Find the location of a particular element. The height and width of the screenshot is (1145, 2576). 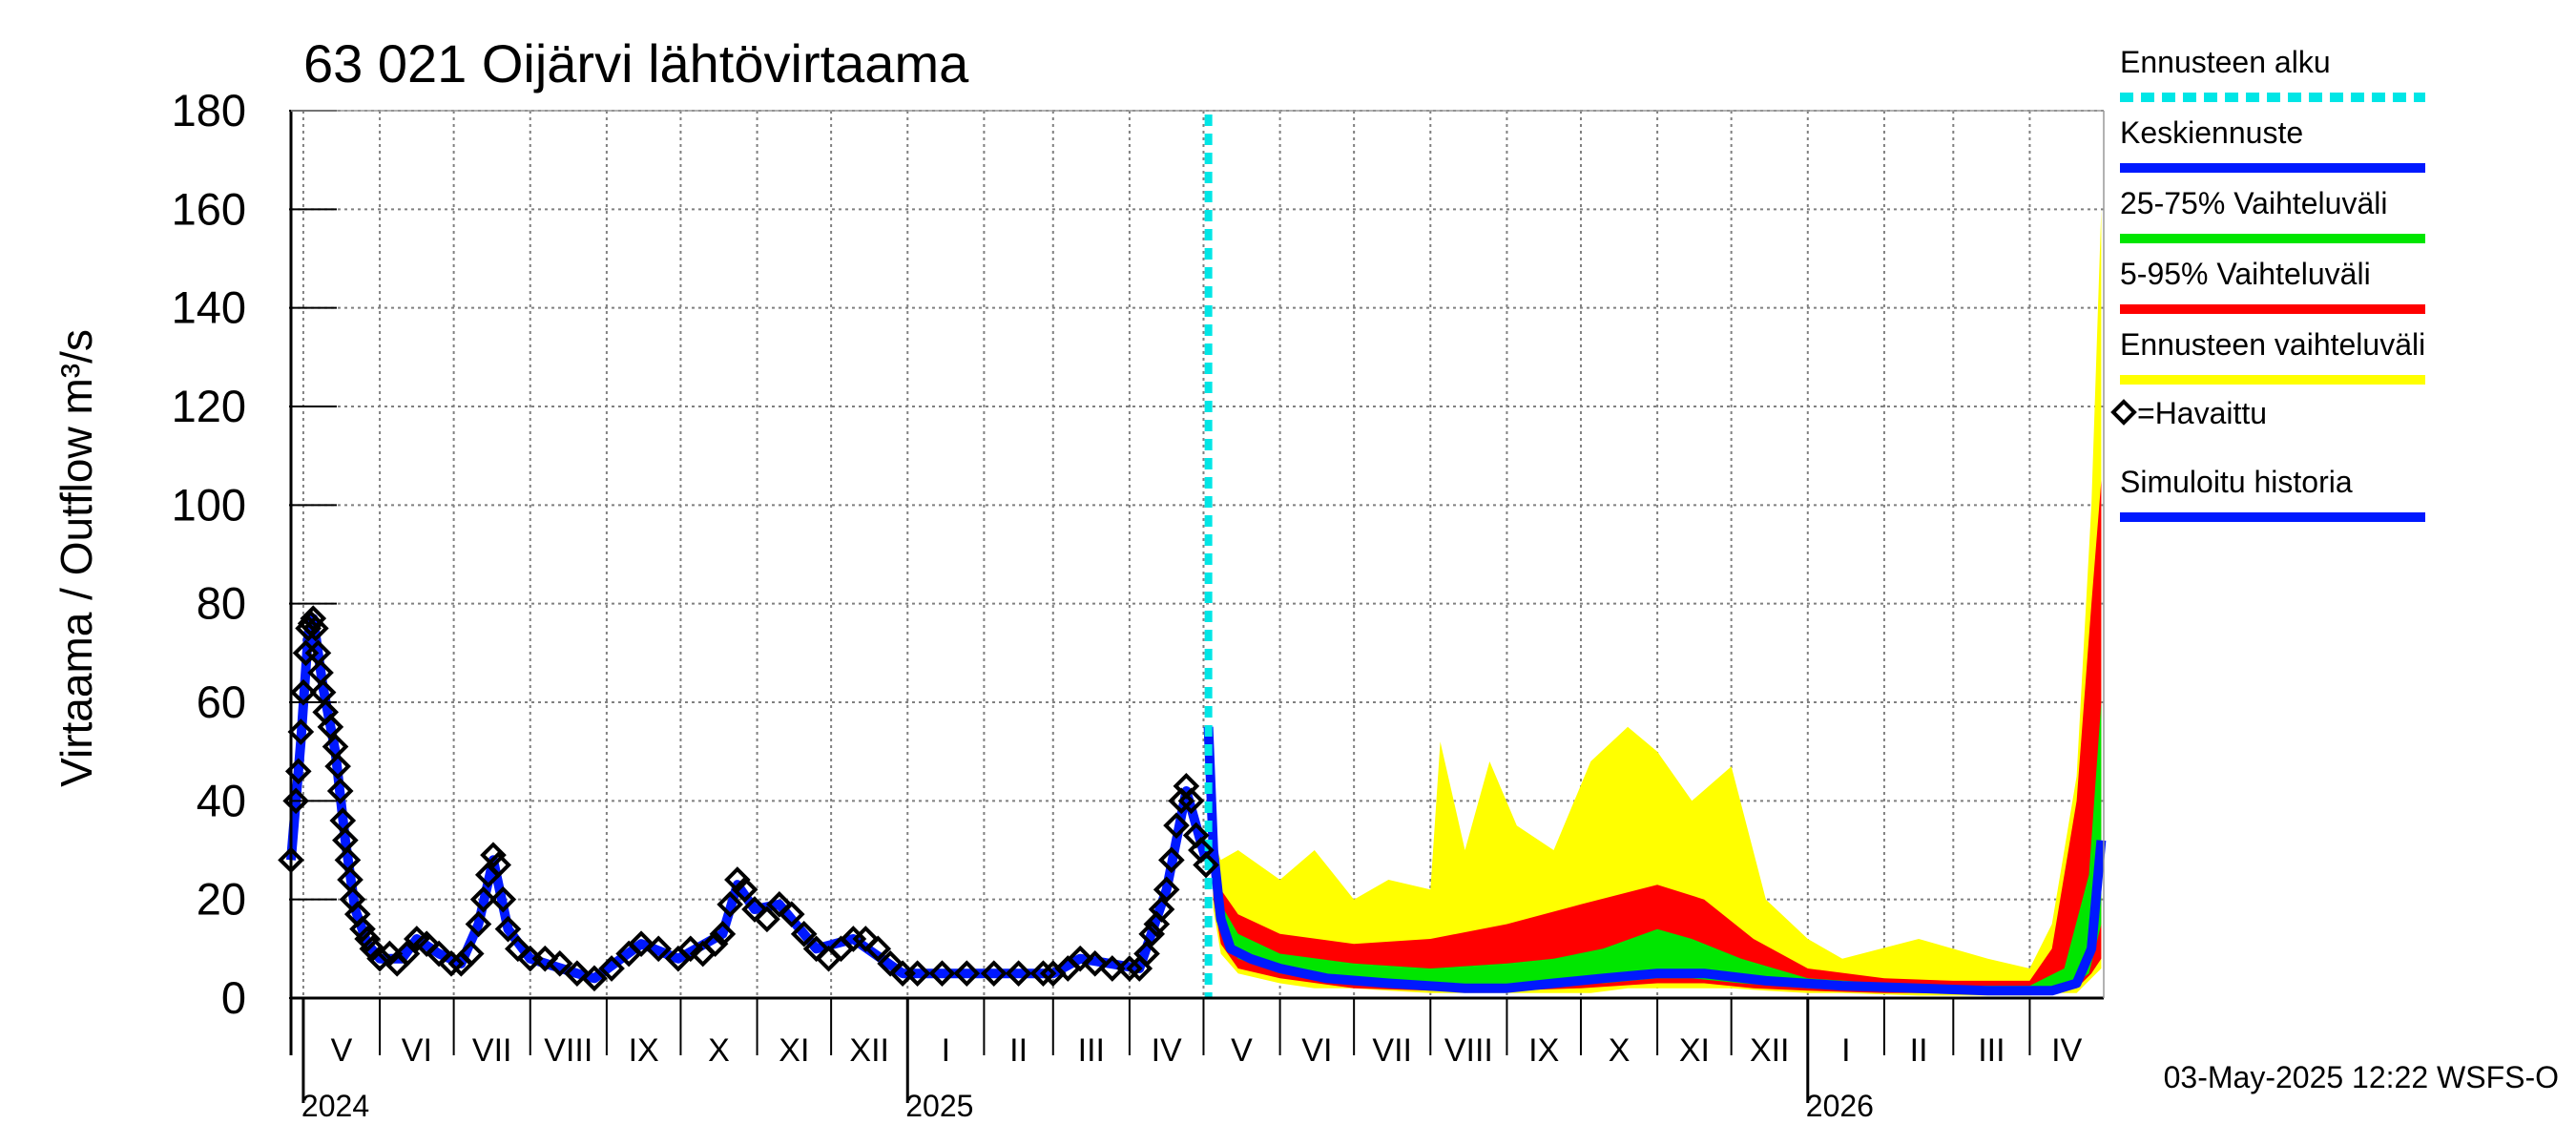

y-tick-label: 60 is located at coordinates (221, 702).